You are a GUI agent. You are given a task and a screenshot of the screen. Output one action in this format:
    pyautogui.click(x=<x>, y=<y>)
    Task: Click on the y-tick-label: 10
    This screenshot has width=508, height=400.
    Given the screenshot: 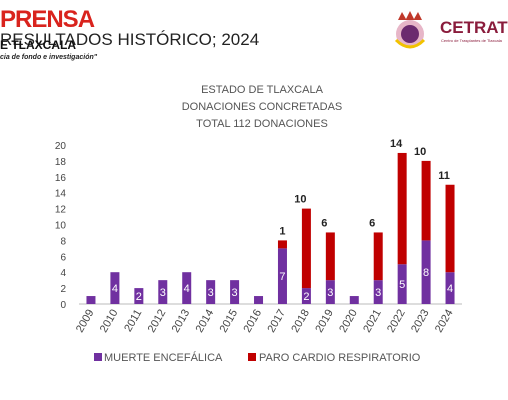 What is the action you would take?
    pyautogui.click(x=61, y=226)
    